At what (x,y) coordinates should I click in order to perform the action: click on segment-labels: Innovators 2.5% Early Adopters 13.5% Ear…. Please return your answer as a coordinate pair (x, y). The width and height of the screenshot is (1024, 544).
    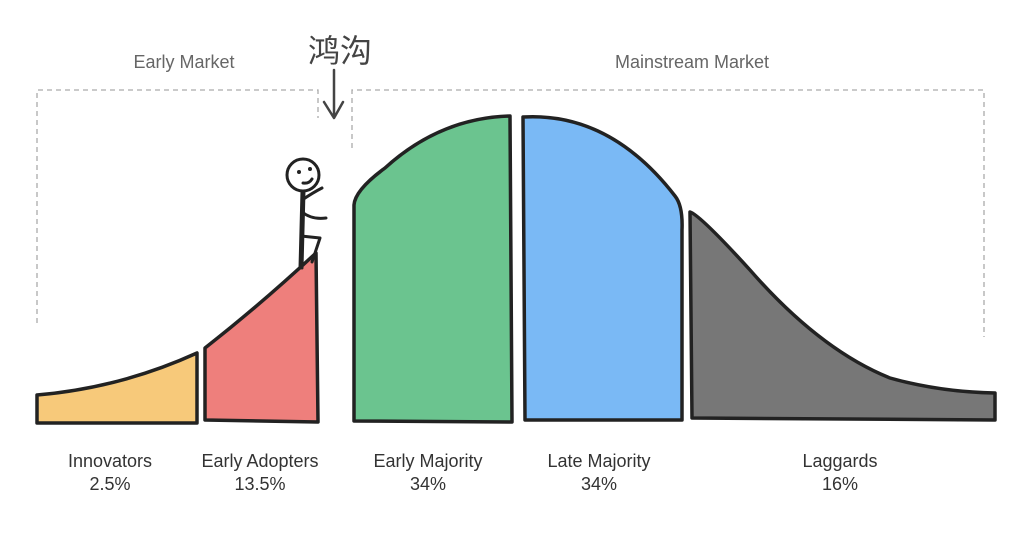
    Looking at the image, I should click on (473, 472).